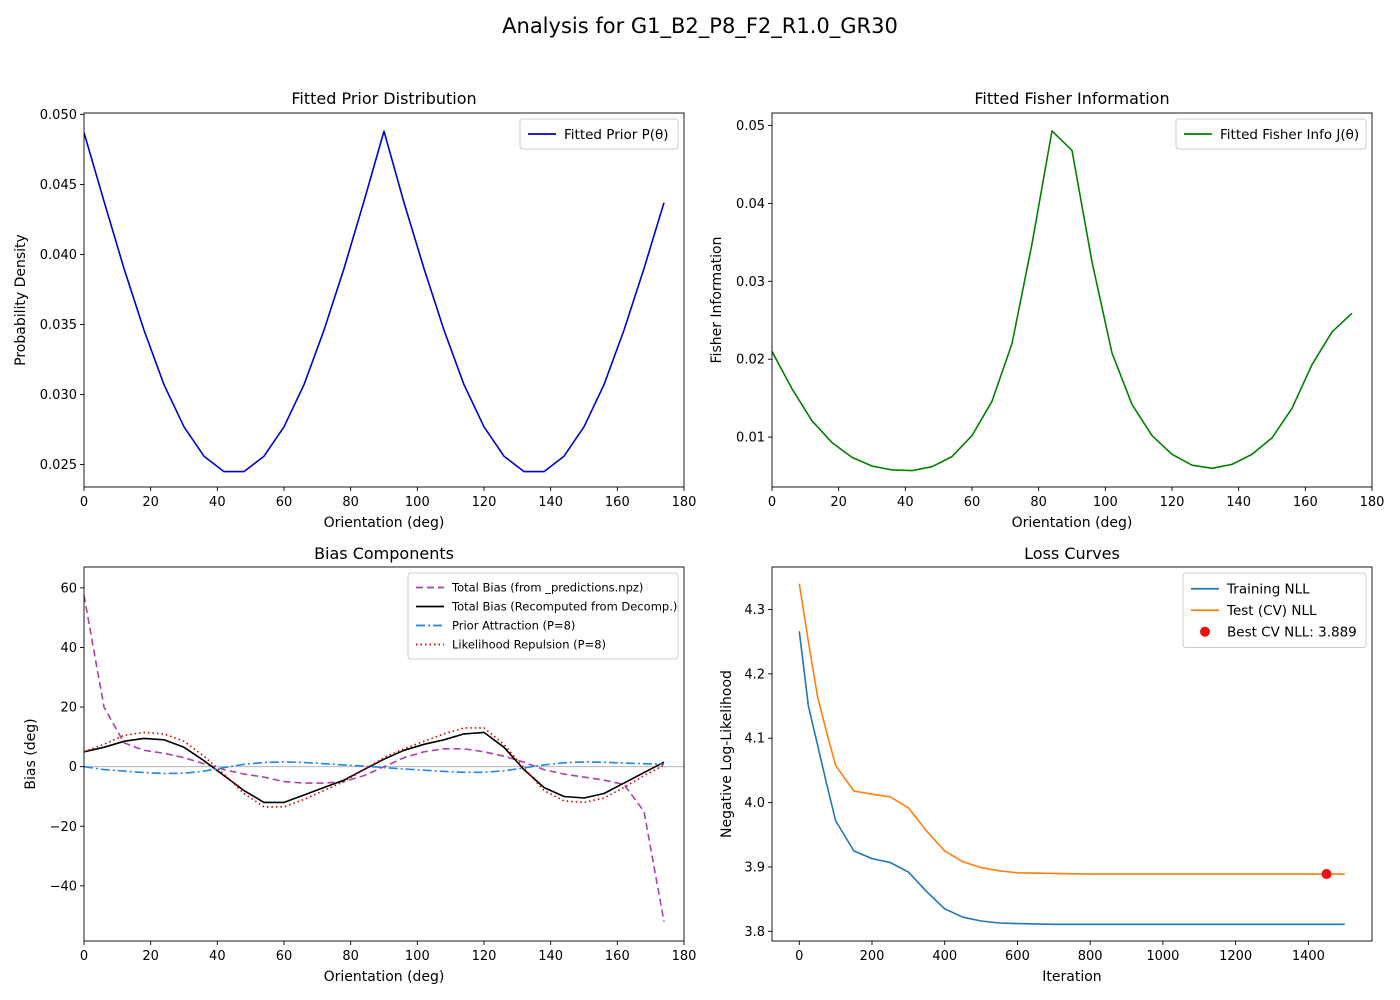 Image resolution: width=1400 pixels, height=1000 pixels. What do you see at coordinates (68, 648) in the screenshot?
I see `y-tick-label: 40` at bounding box center [68, 648].